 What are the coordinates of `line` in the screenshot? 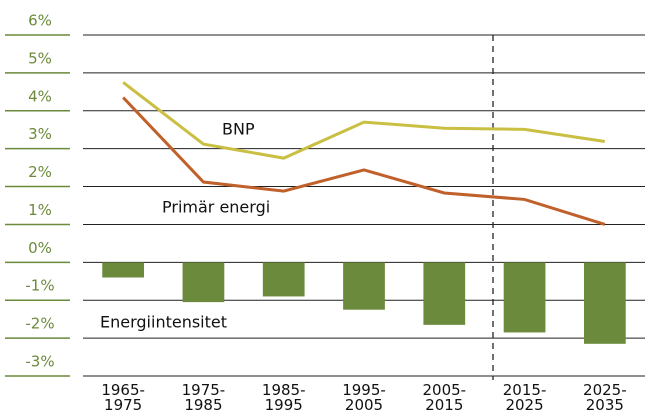 It's located at (364, 120).